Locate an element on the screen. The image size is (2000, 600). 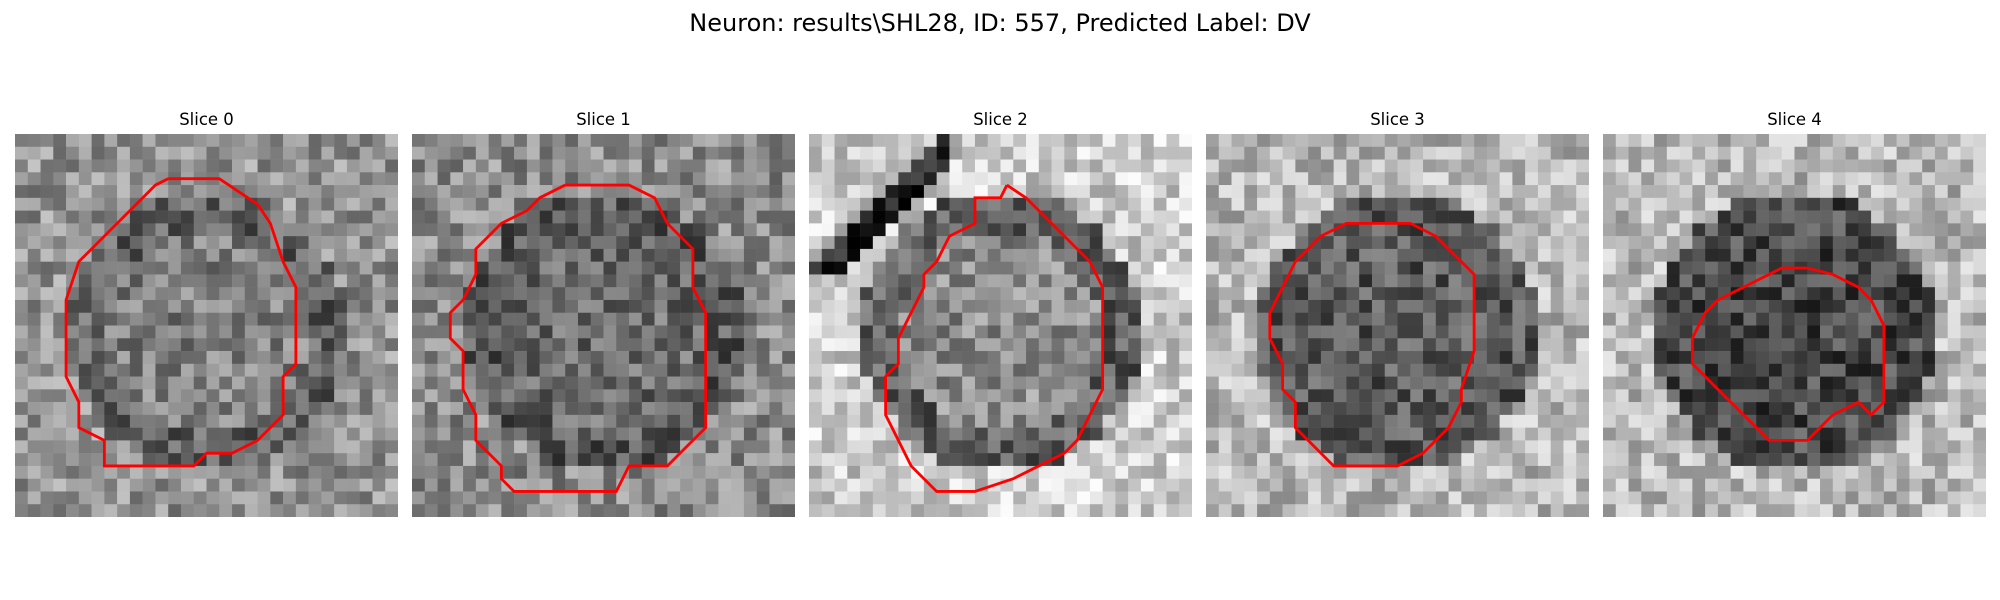
pixel-grid is located at coordinates (603, 325).